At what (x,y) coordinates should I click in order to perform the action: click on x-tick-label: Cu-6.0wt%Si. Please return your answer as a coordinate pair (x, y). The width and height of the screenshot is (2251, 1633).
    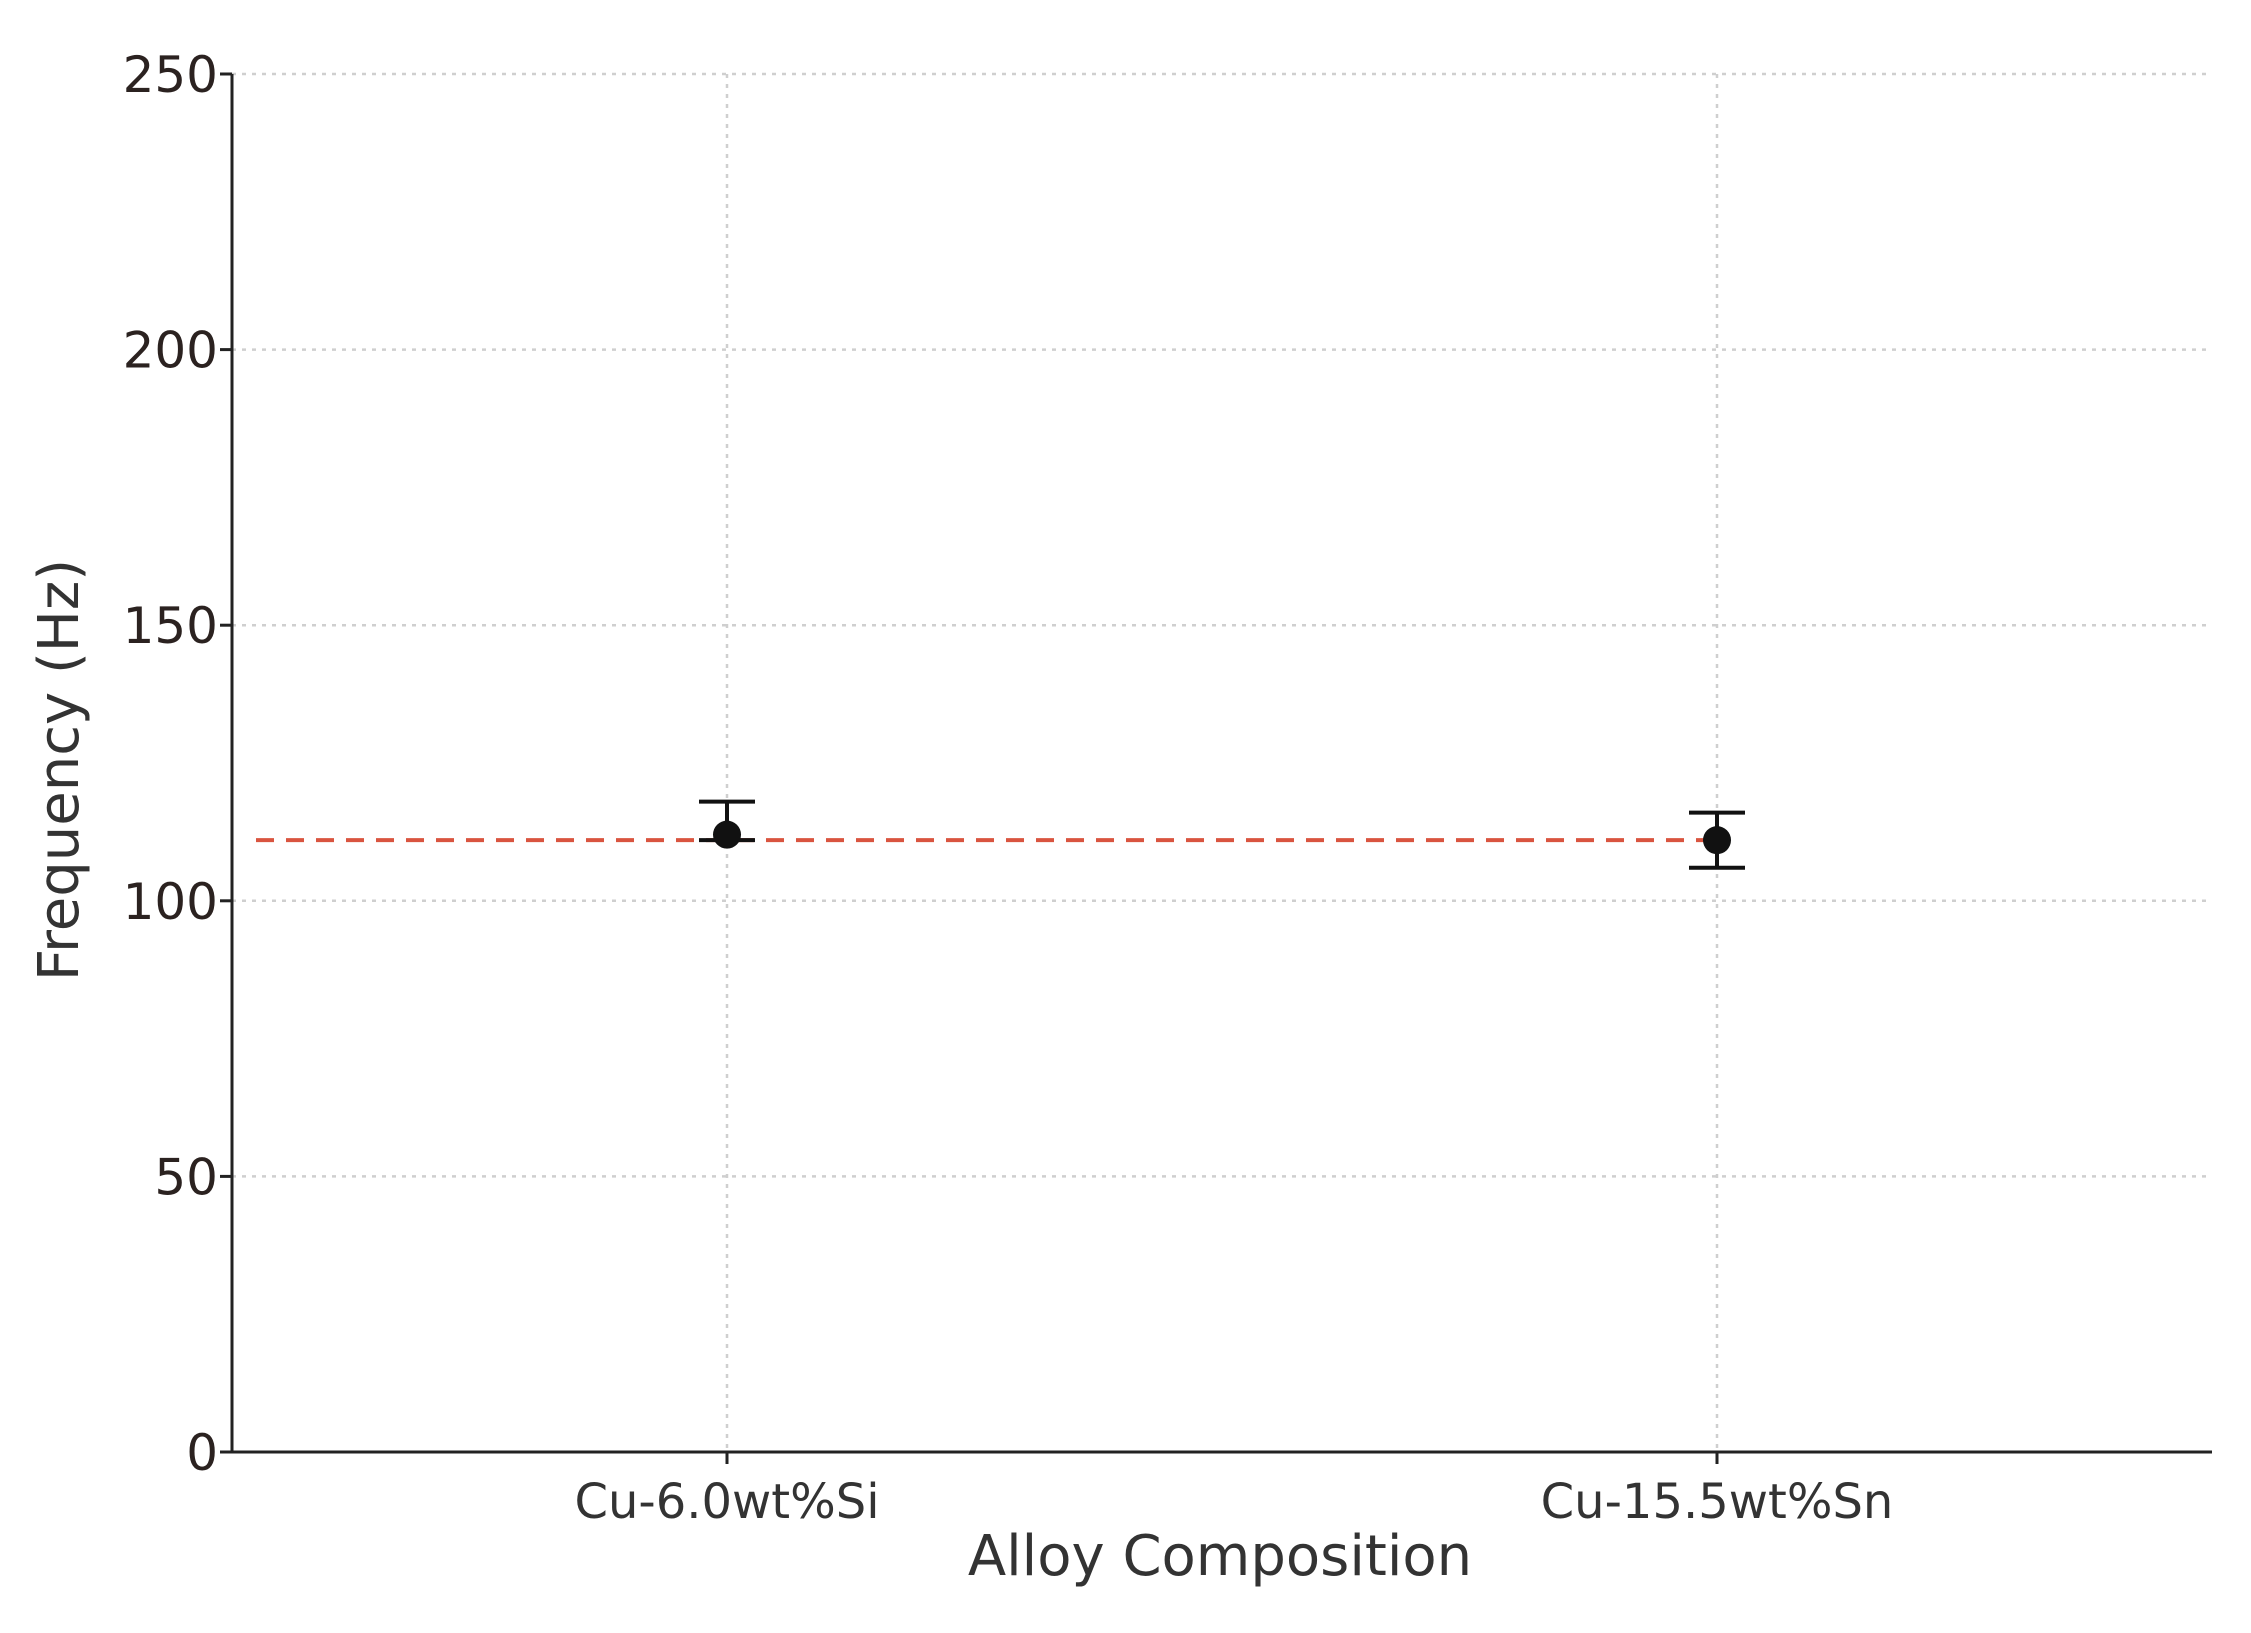
    Looking at the image, I should click on (726, 1502).